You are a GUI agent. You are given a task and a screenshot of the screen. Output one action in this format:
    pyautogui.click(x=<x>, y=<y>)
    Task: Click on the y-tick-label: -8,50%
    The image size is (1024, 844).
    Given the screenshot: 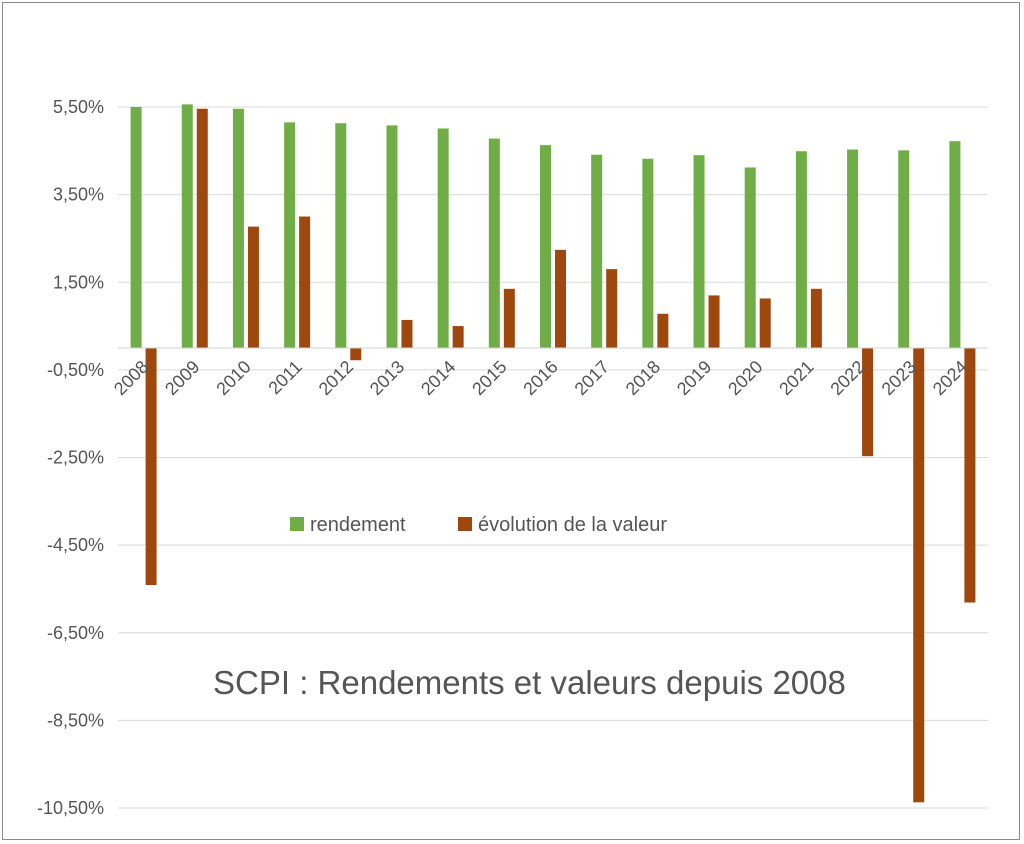 What is the action you would take?
    pyautogui.click(x=75, y=720)
    